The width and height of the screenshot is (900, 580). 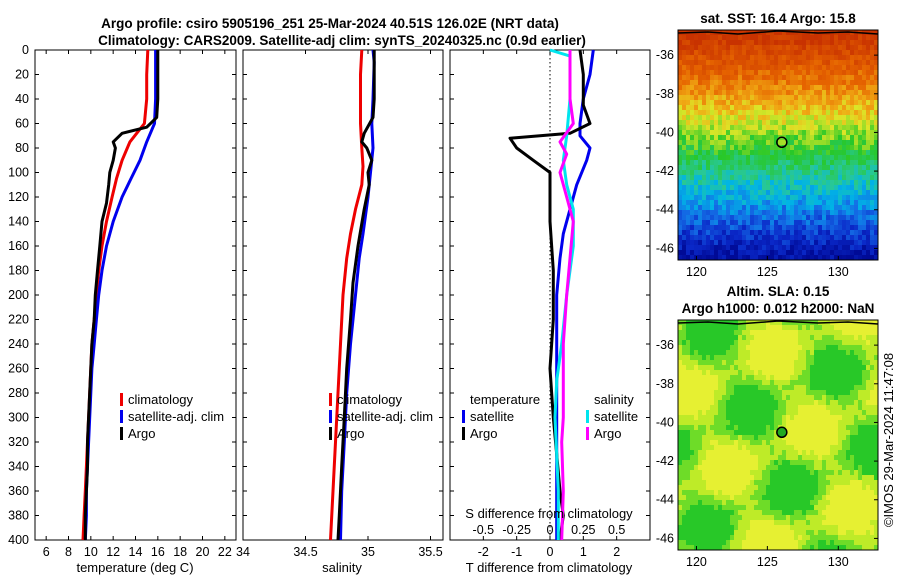 I want to click on legend-swatch-t-sat, so click(x=463, y=416).